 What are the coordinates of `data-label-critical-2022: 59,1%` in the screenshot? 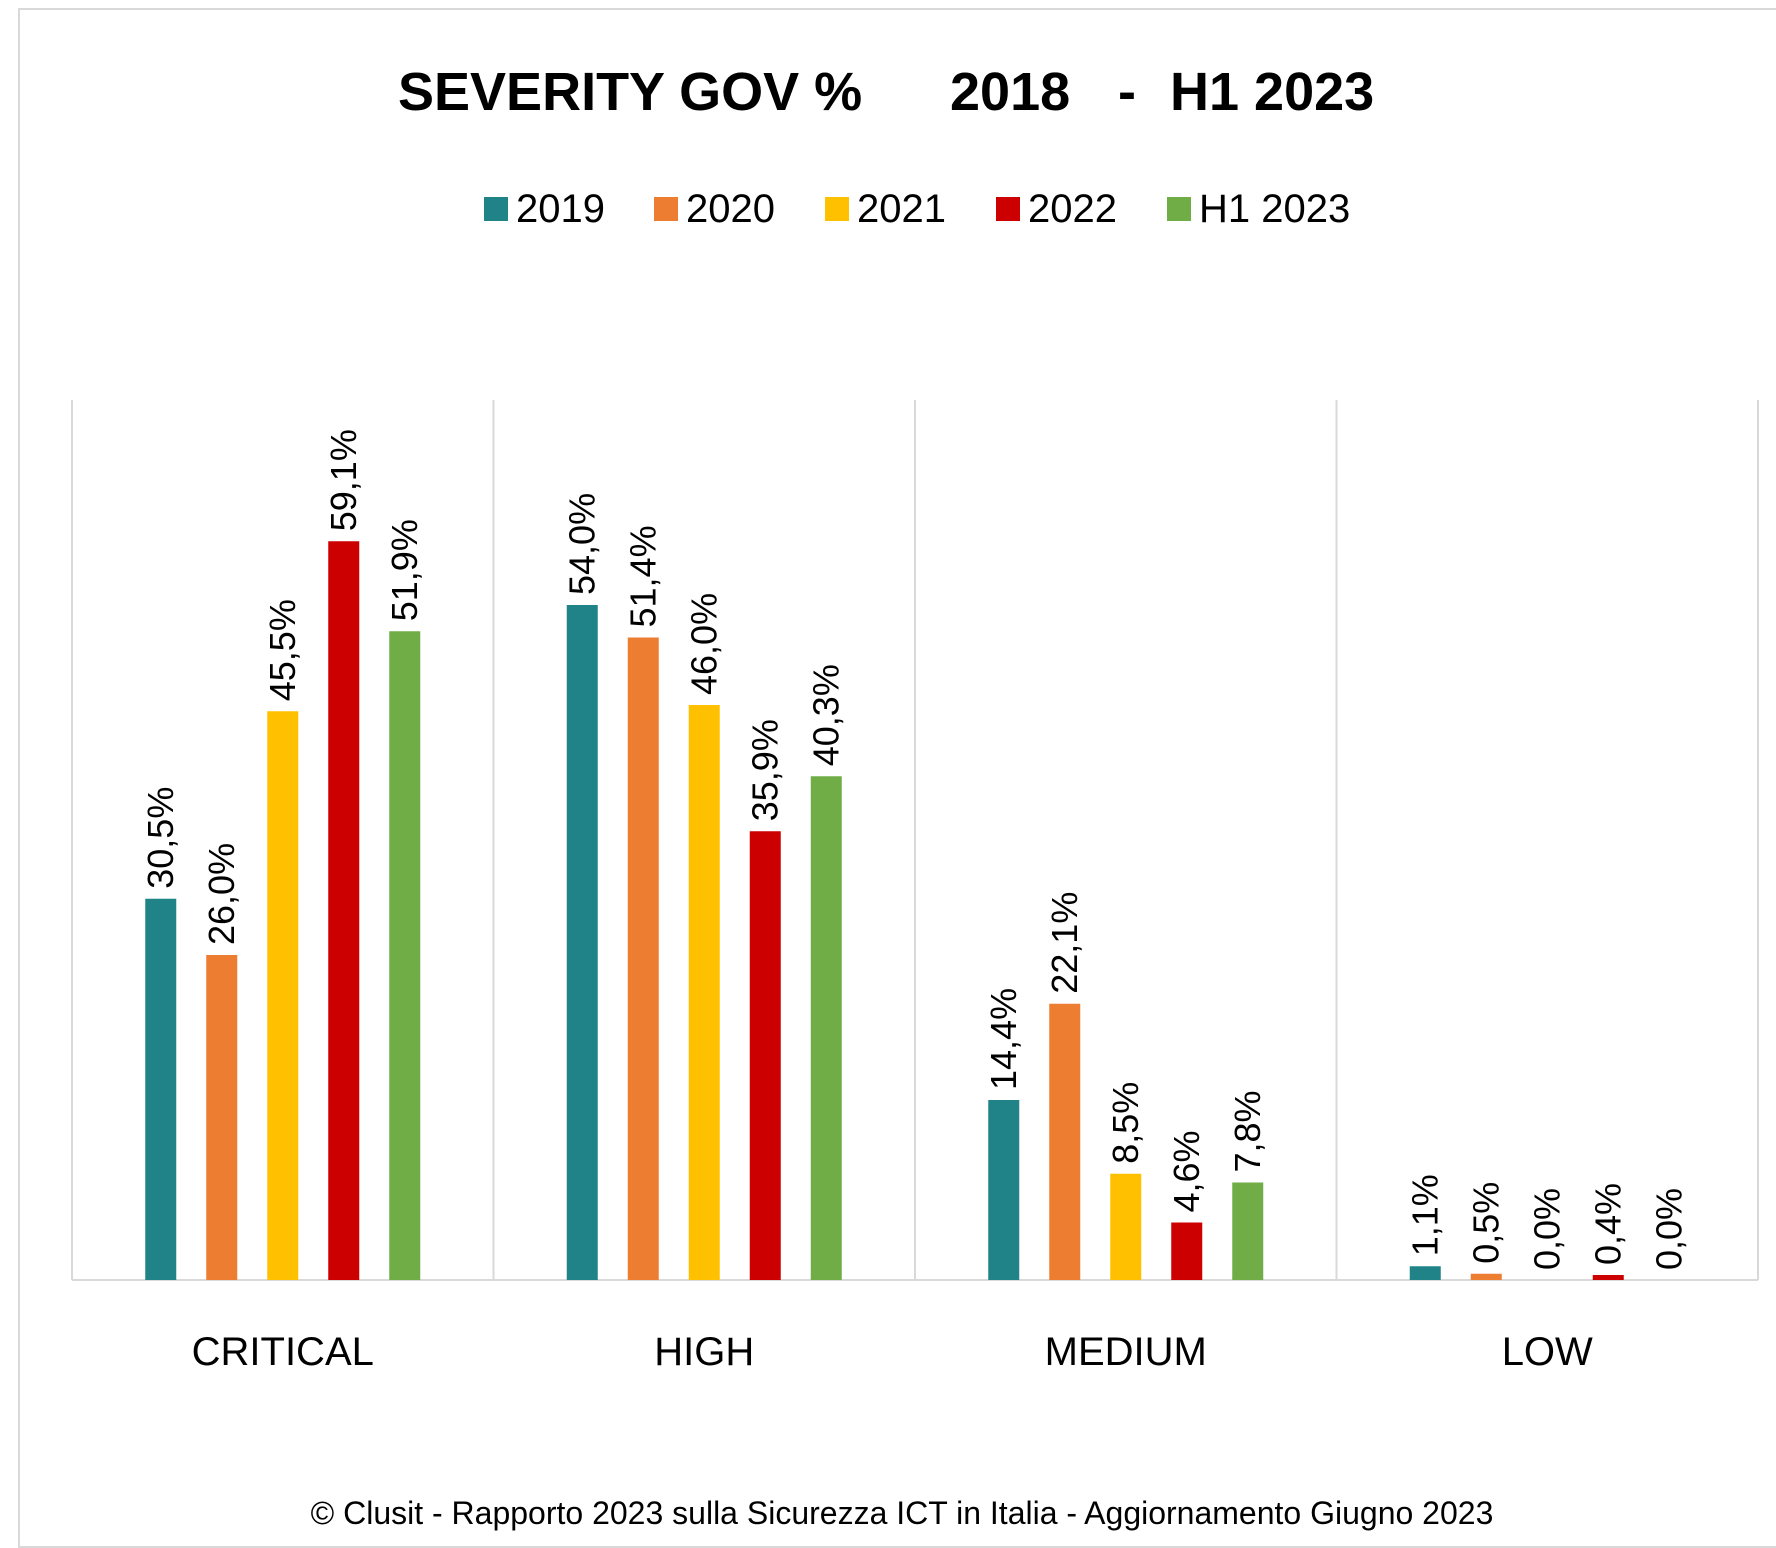 It's located at (343, 480).